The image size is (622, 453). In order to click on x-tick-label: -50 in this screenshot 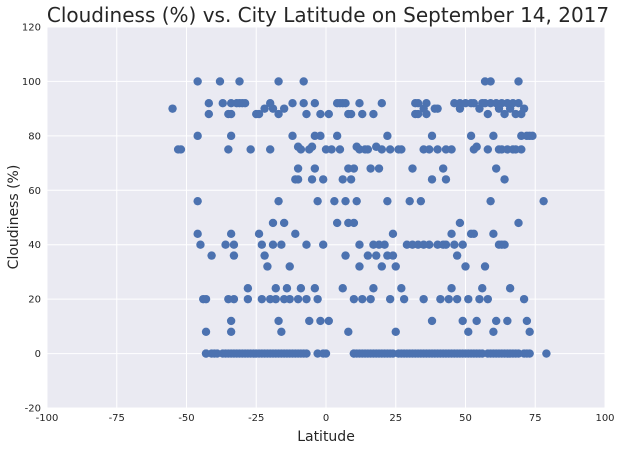, I will do `click(186, 418)`.